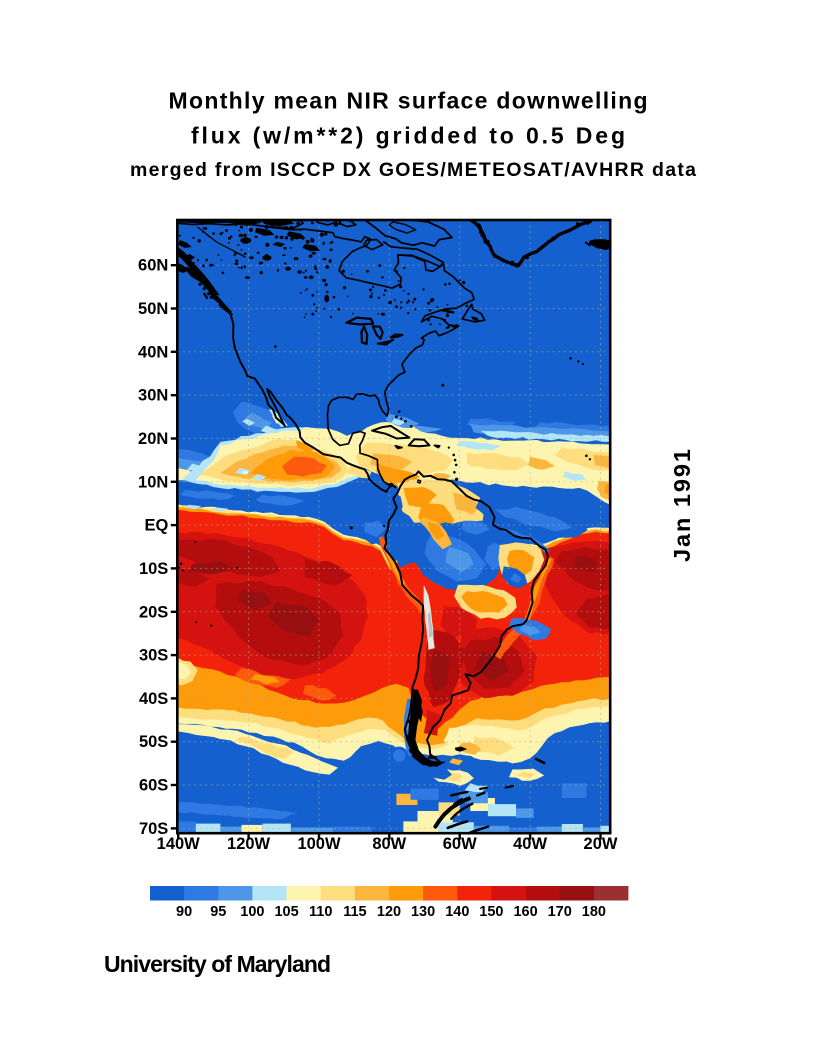 This screenshot has width=816, height=1056. Describe the element at coordinates (153, 439) in the screenshot. I see `svg-text: 20N` at that location.